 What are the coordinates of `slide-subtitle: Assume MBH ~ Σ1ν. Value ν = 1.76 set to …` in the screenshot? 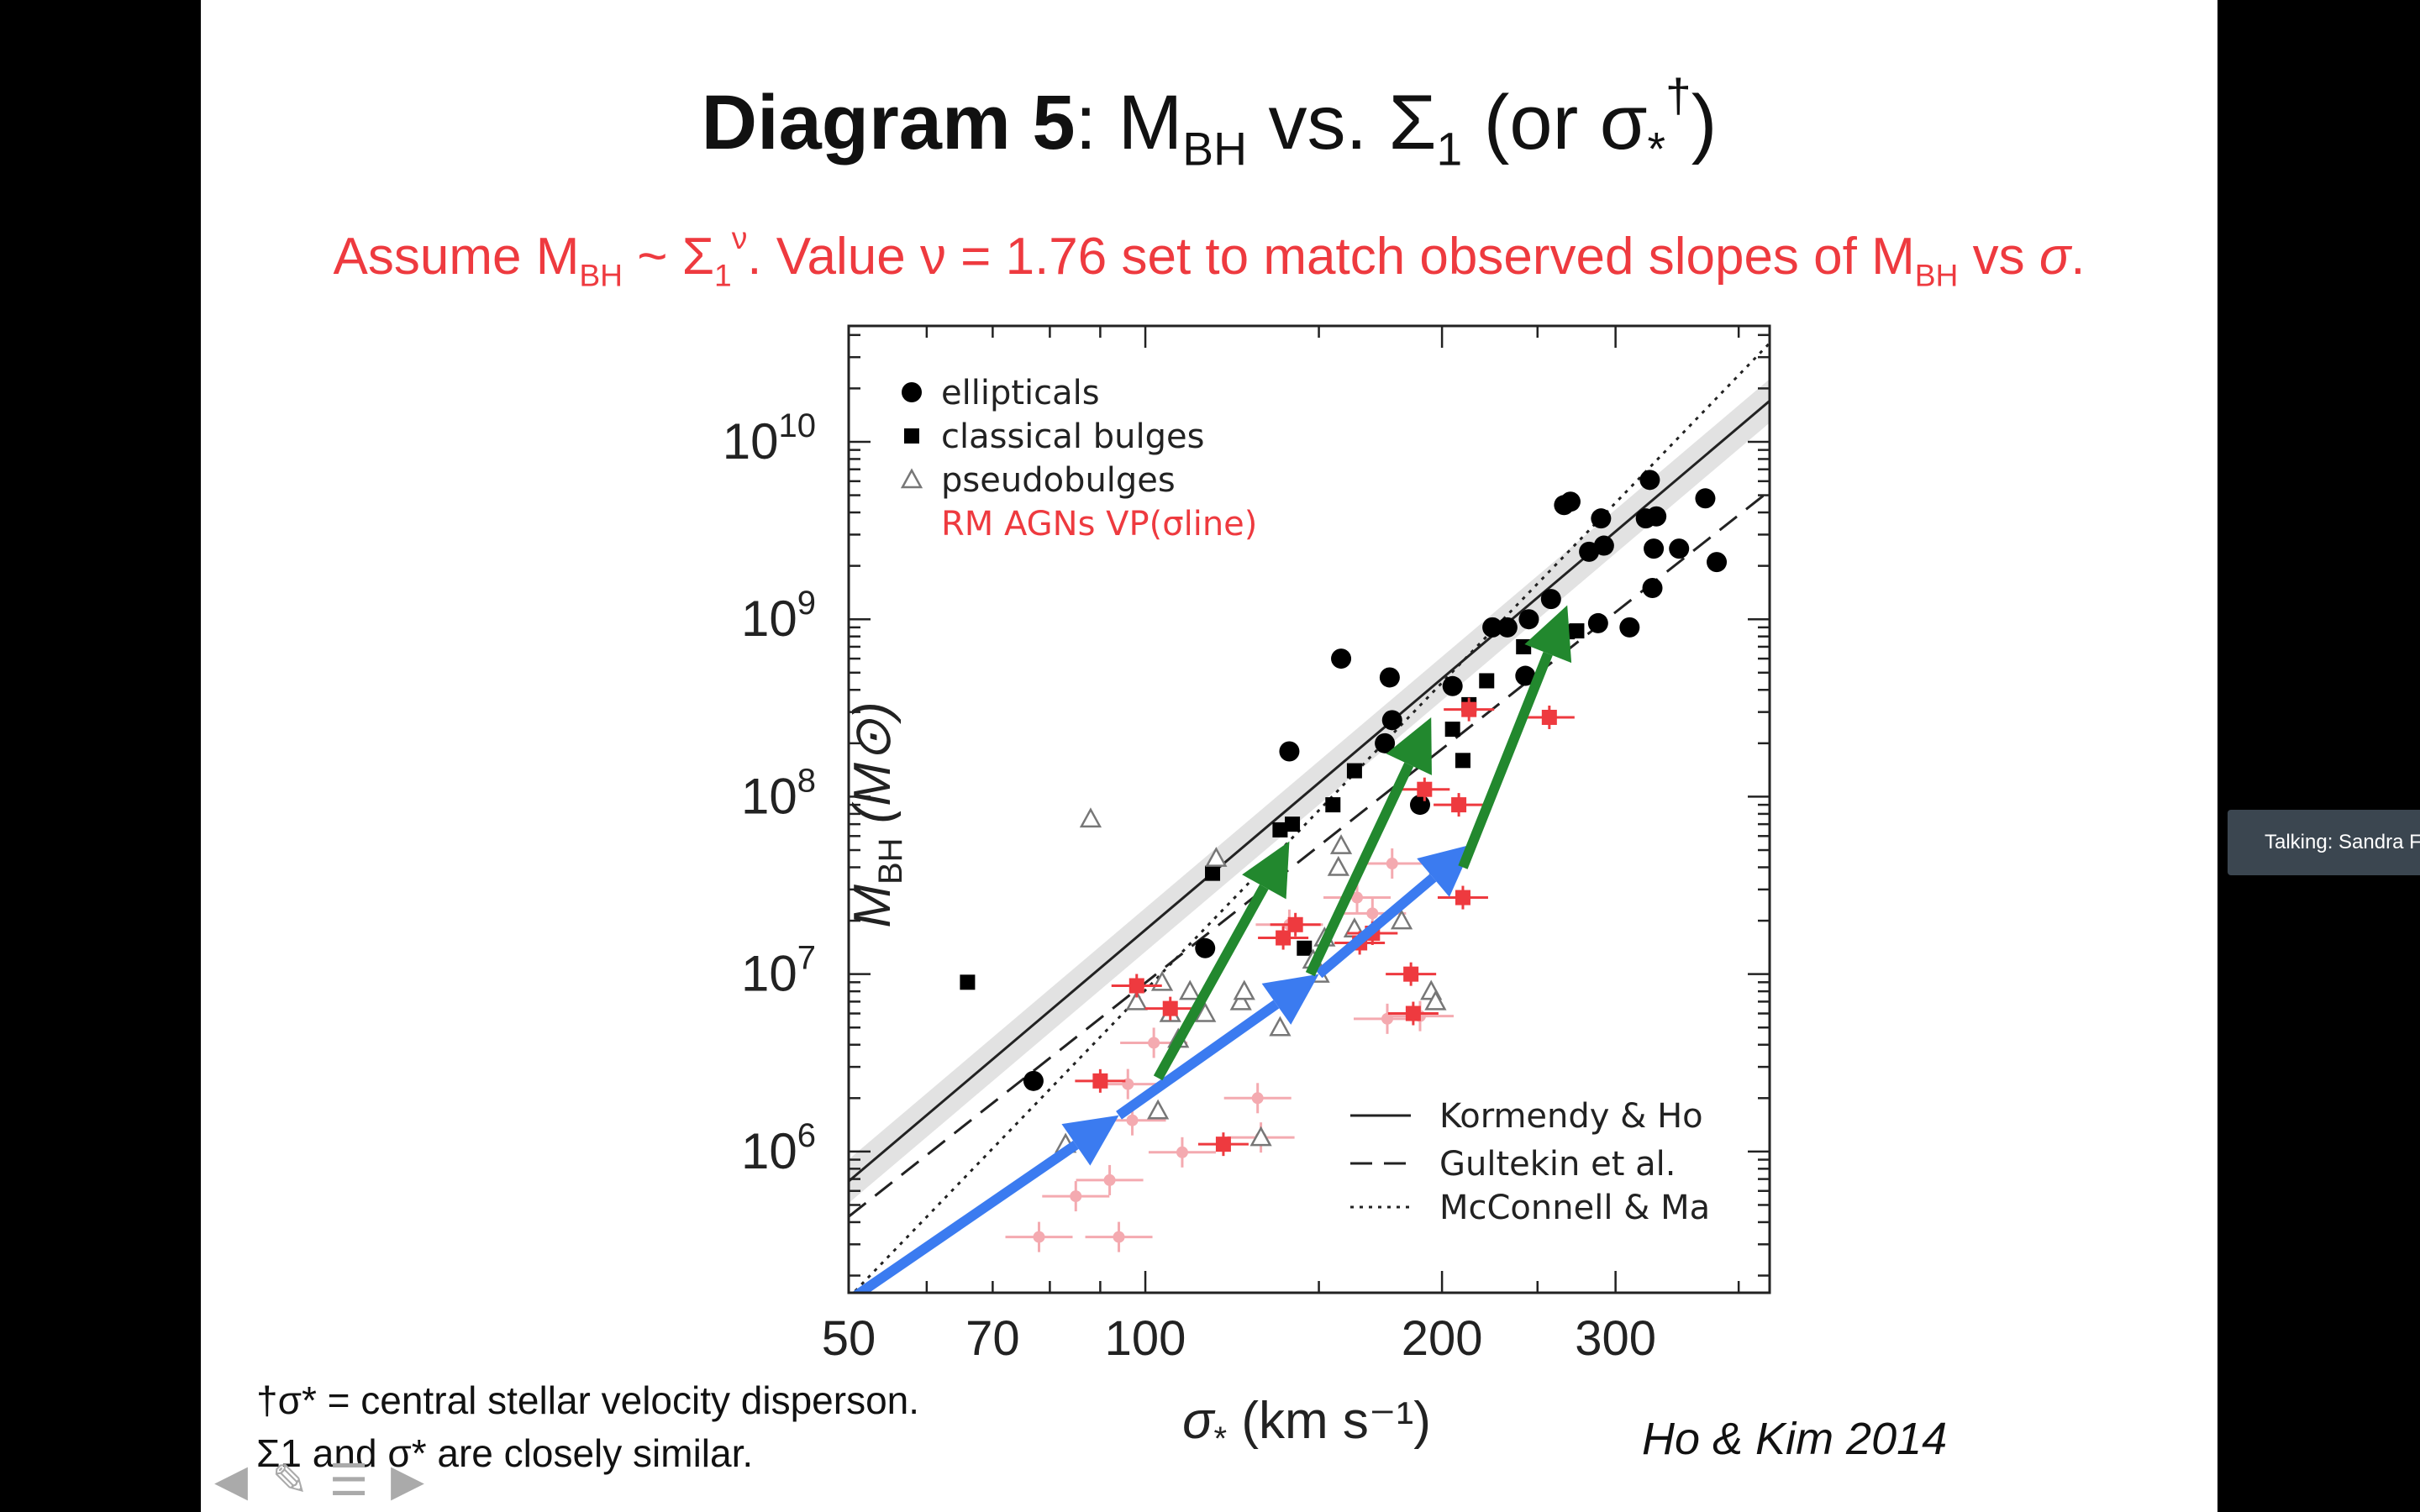 It's located at (1209, 256).